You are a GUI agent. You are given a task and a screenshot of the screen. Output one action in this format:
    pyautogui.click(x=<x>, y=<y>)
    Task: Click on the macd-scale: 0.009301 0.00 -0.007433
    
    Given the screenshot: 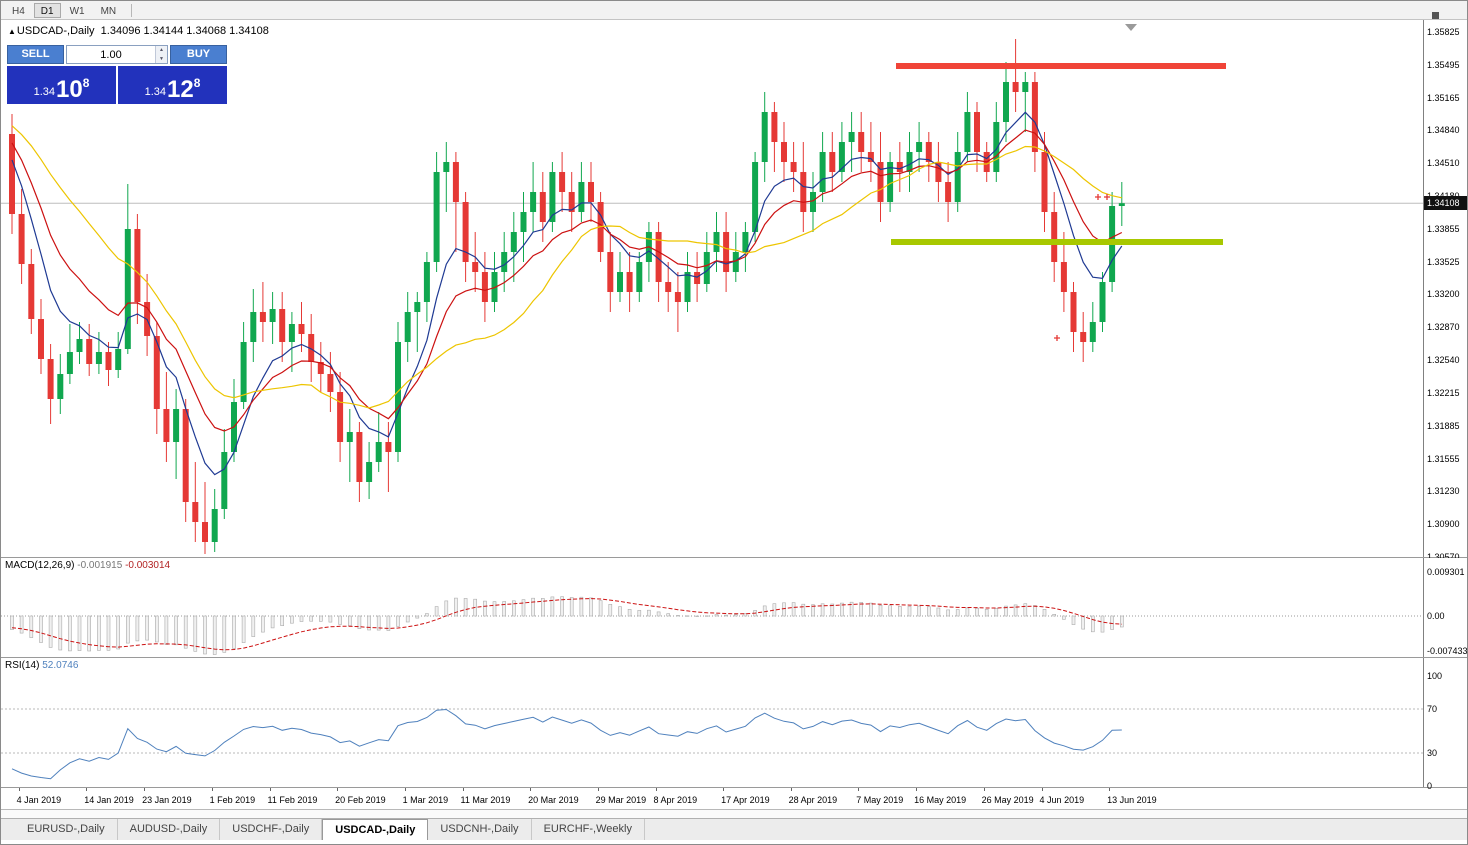 What is the action you would take?
    pyautogui.click(x=1445, y=607)
    